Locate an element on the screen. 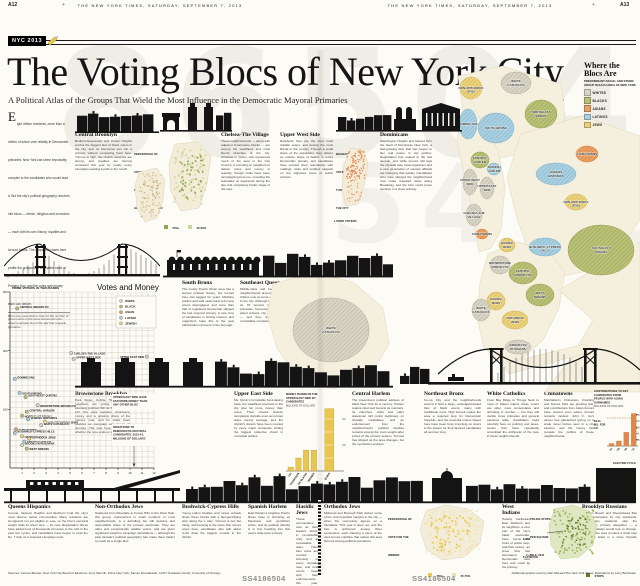 This screenshot has height=586, width=640. map-legend-item-whites: WHITES is located at coordinates (611, 92).